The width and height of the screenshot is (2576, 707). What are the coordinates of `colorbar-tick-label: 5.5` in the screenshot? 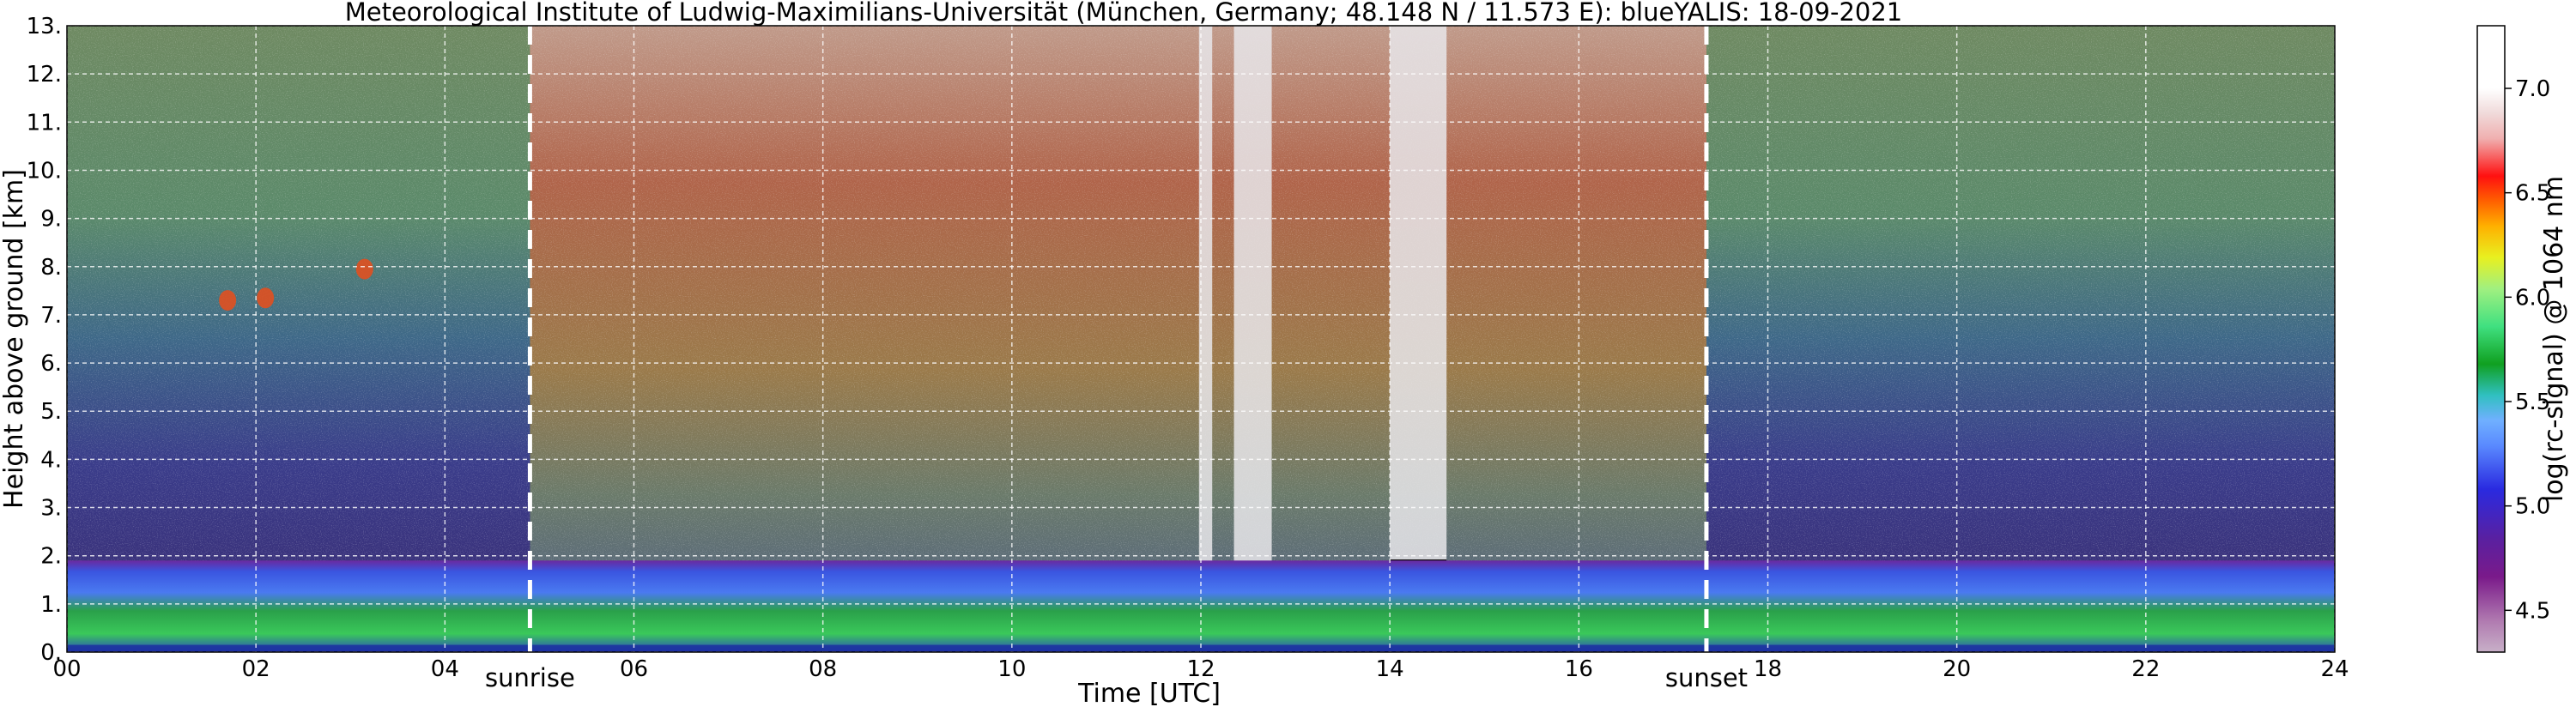 It's located at (2532, 402).